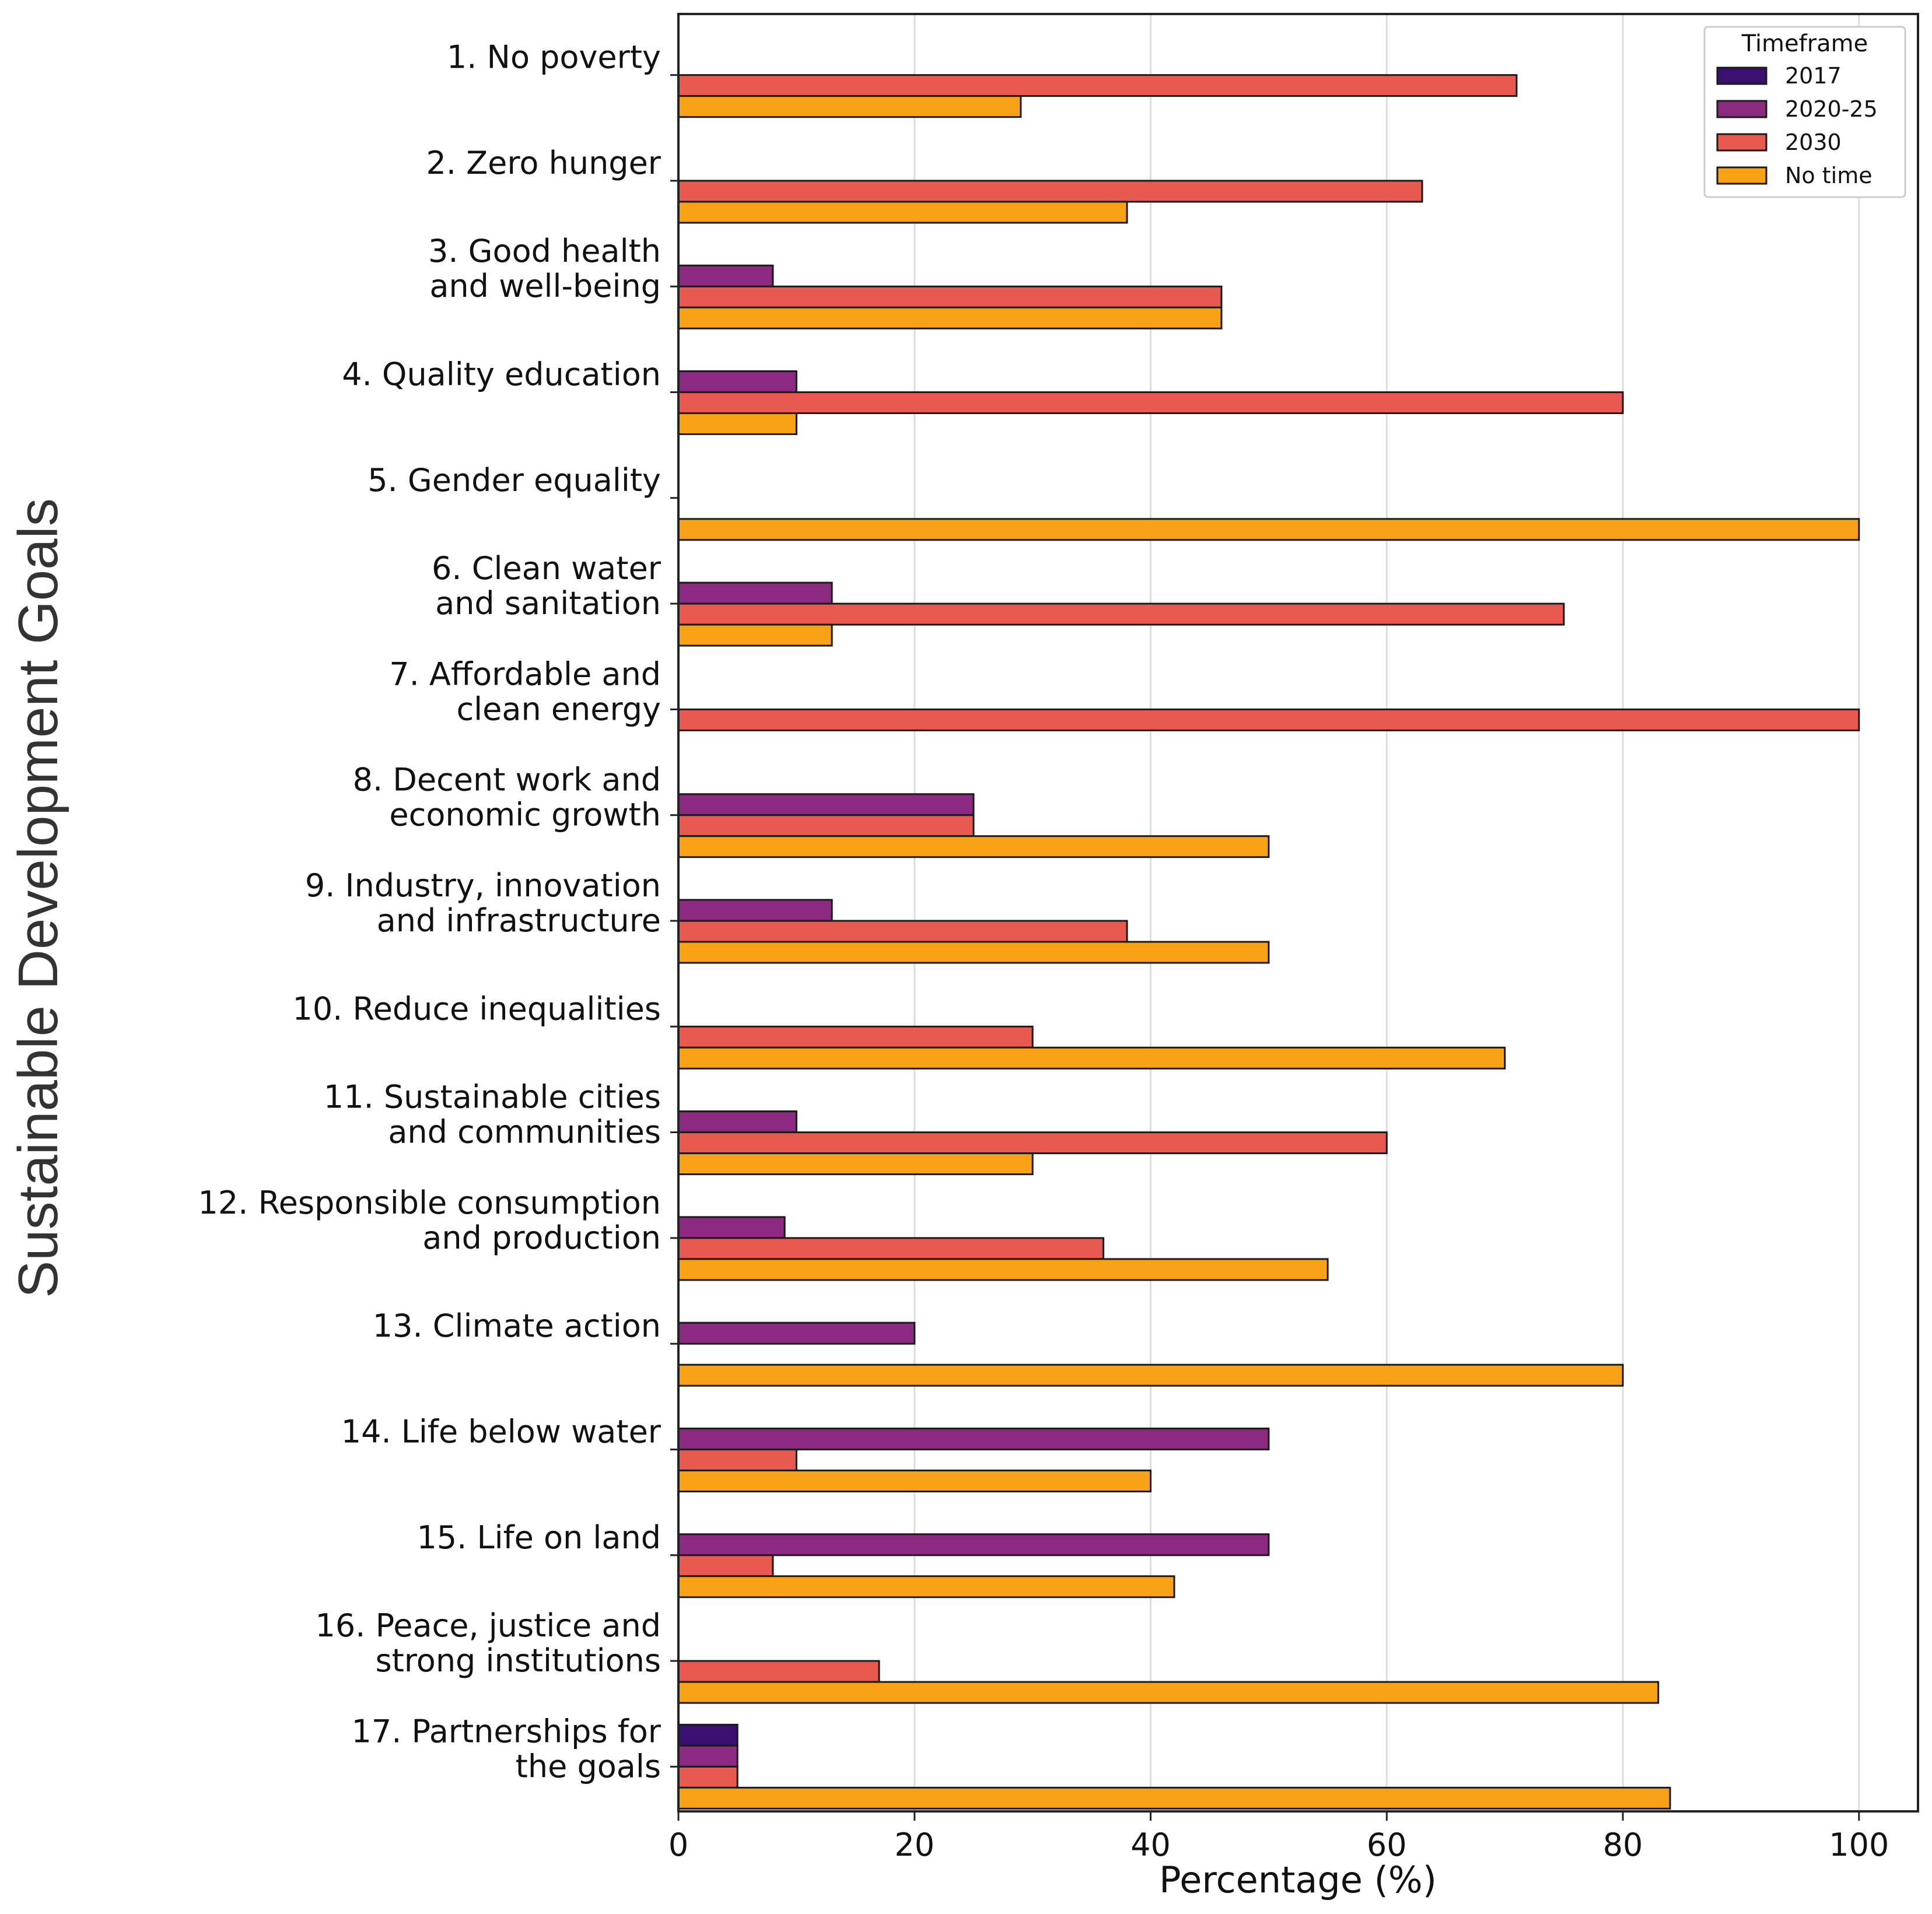  Describe the element at coordinates (1813, 76) in the screenshot. I see `legend-label: 2017` at that location.